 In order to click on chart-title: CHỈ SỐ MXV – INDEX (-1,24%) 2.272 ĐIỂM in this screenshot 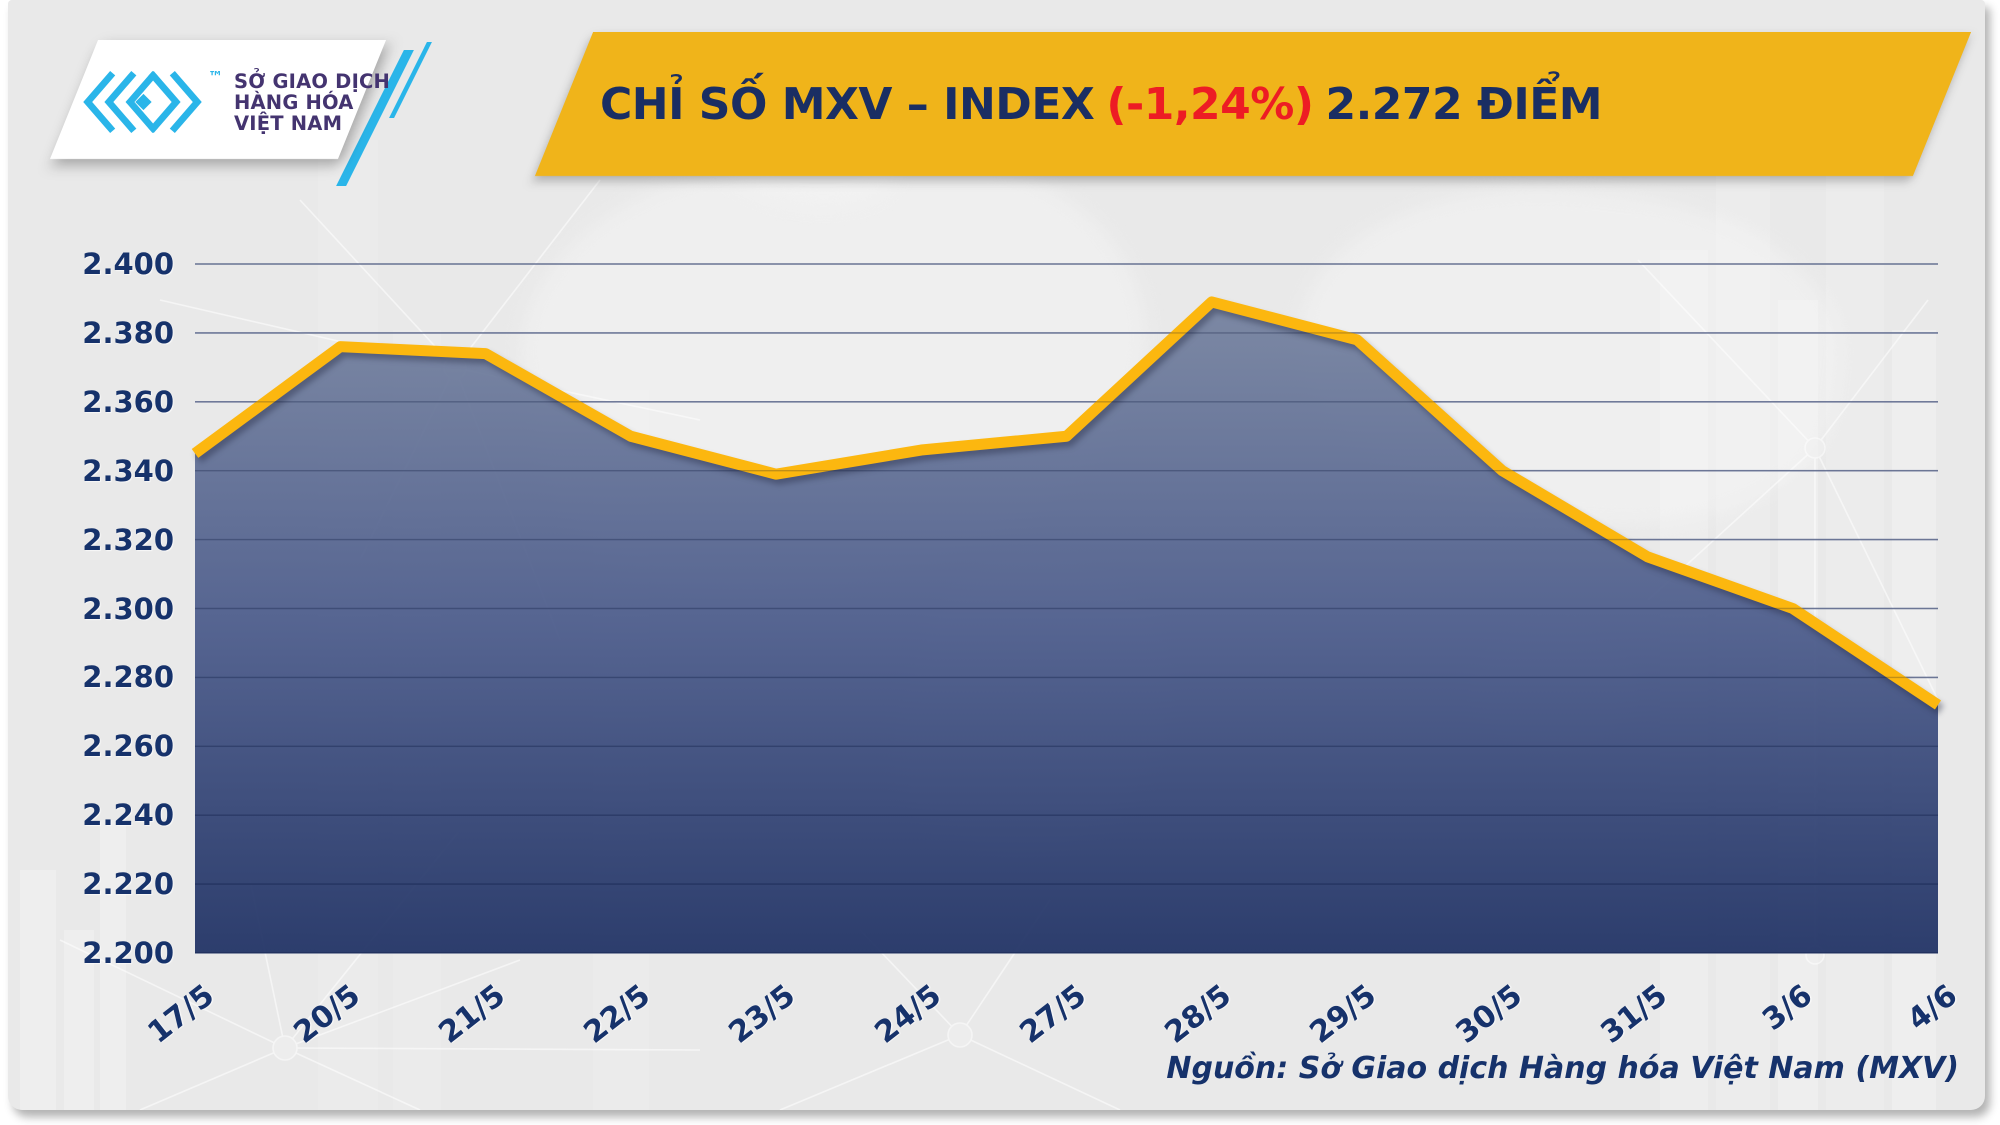, I will do `click(1101, 104)`.